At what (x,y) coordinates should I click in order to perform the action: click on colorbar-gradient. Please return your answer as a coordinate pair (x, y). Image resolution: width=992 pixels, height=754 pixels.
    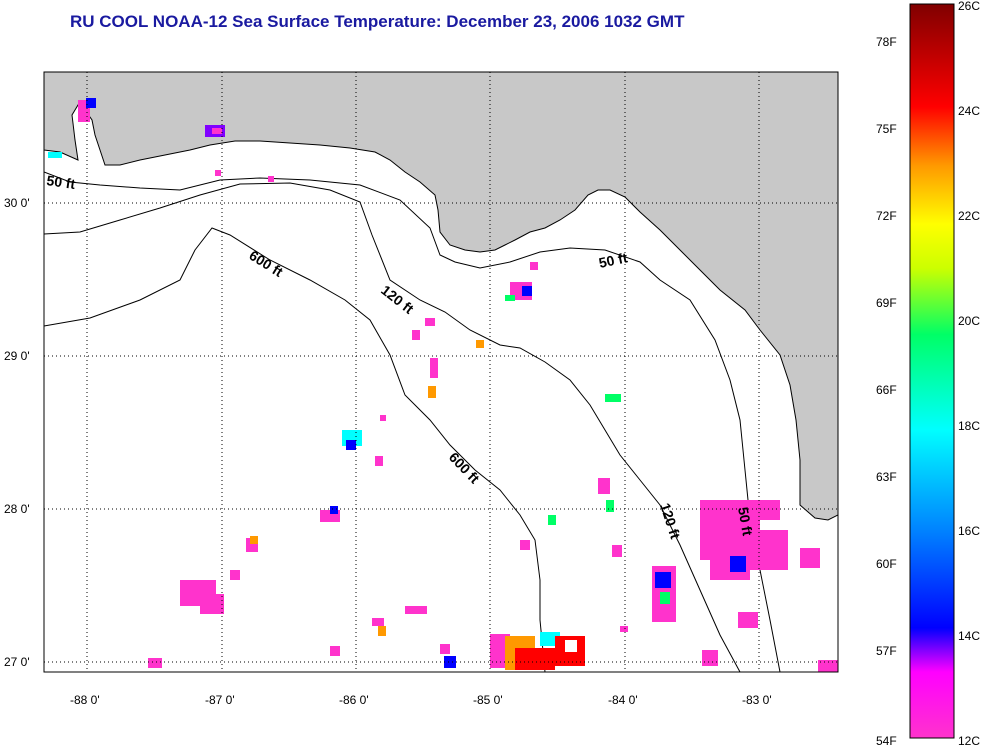
    Looking at the image, I should click on (932, 371).